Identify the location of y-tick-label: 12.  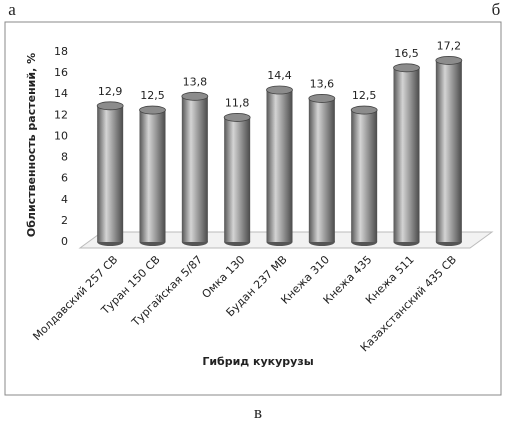
(61, 114).